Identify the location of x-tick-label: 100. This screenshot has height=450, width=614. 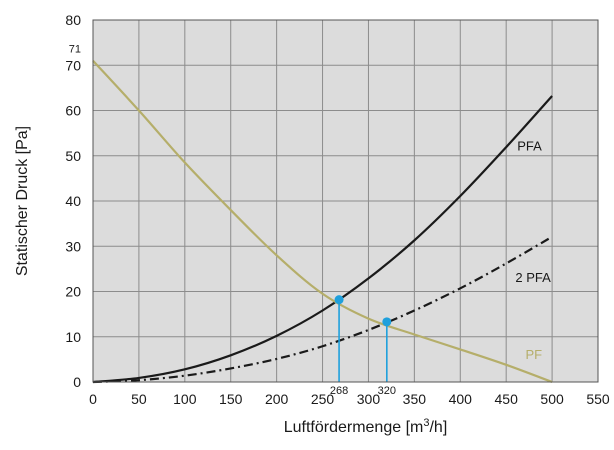
(185, 399).